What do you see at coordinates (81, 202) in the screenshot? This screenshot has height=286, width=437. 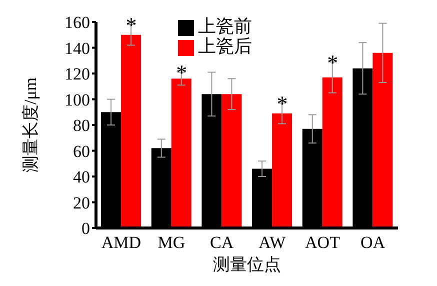 I see `y-tick-label: 20` at bounding box center [81, 202].